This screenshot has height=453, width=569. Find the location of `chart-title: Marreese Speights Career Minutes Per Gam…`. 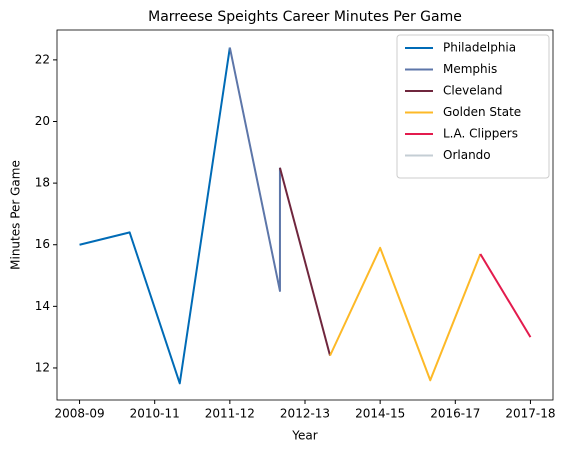

chart-title: Marreese Speights Career Minutes Per Gam… is located at coordinates (305, 17).